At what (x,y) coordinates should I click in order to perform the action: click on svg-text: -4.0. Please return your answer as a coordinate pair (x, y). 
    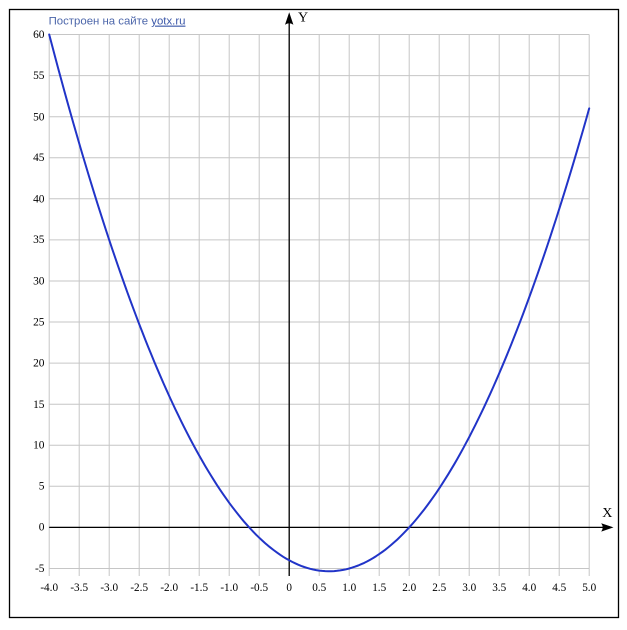
    Looking at the image, I should click on (49, 588).